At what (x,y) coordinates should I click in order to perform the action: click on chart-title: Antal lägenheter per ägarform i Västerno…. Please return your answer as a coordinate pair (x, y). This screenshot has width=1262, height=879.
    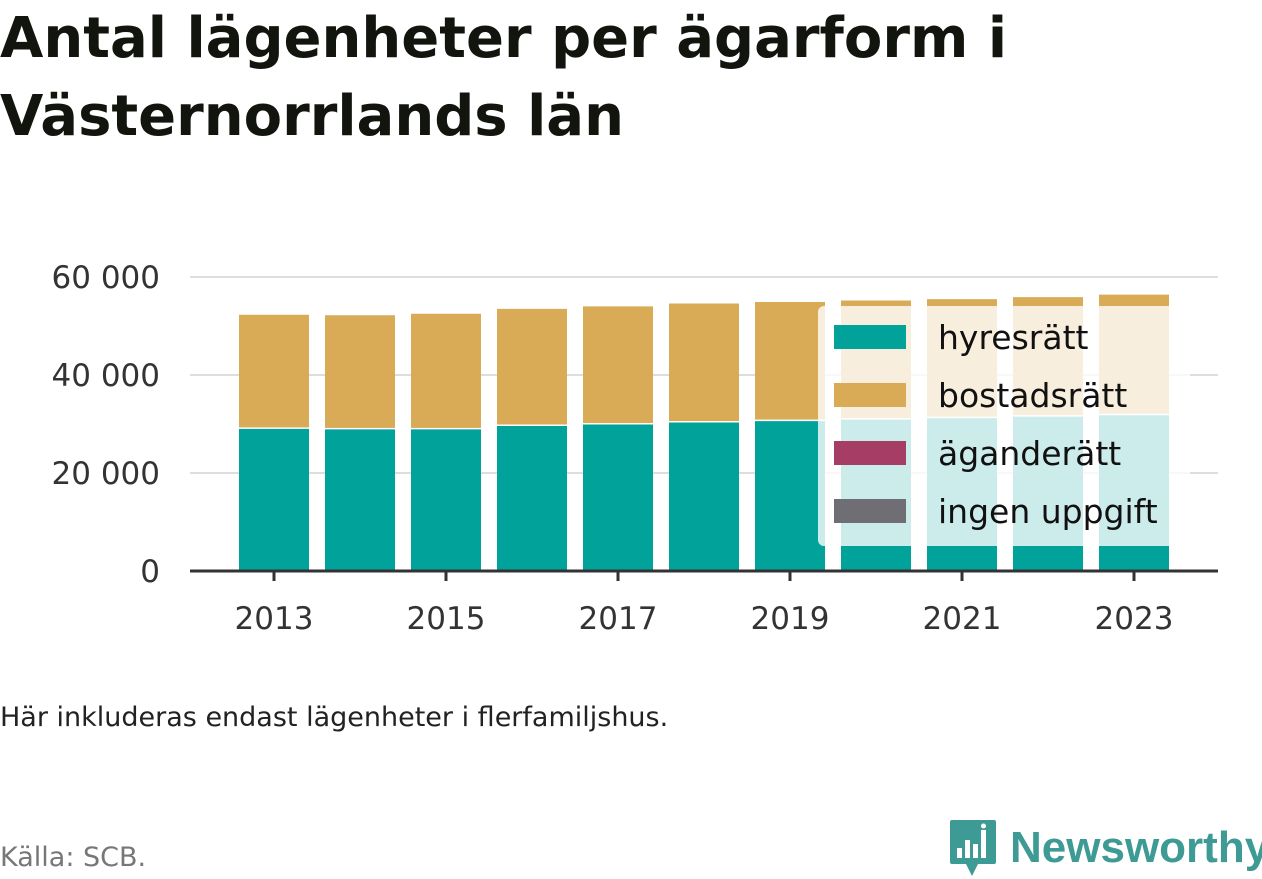
    Looking at the image, I should click on (504, 77).